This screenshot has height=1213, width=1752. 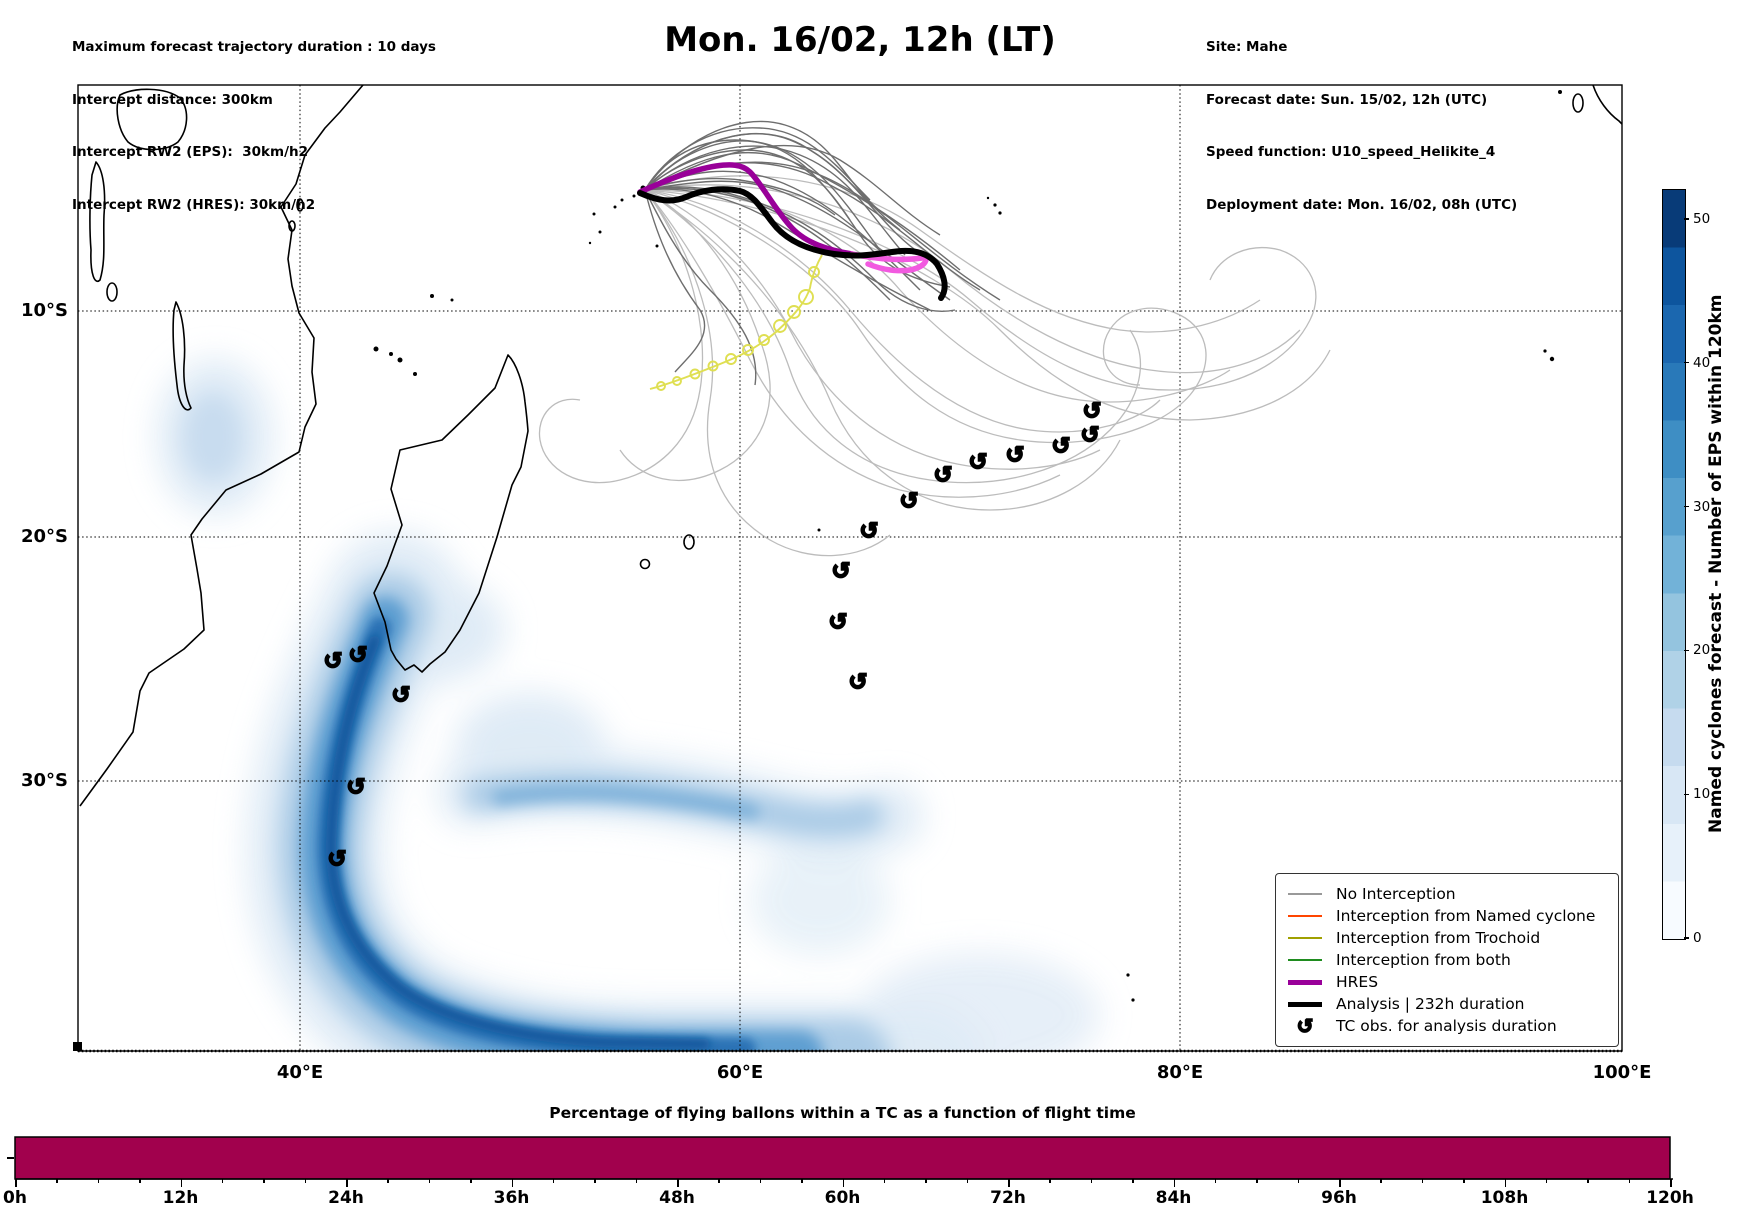 What do you see at coordinates (1423, 960) in the screenshot?
I see `legend-label: Interception from both` at bounding box center [1423, 960].